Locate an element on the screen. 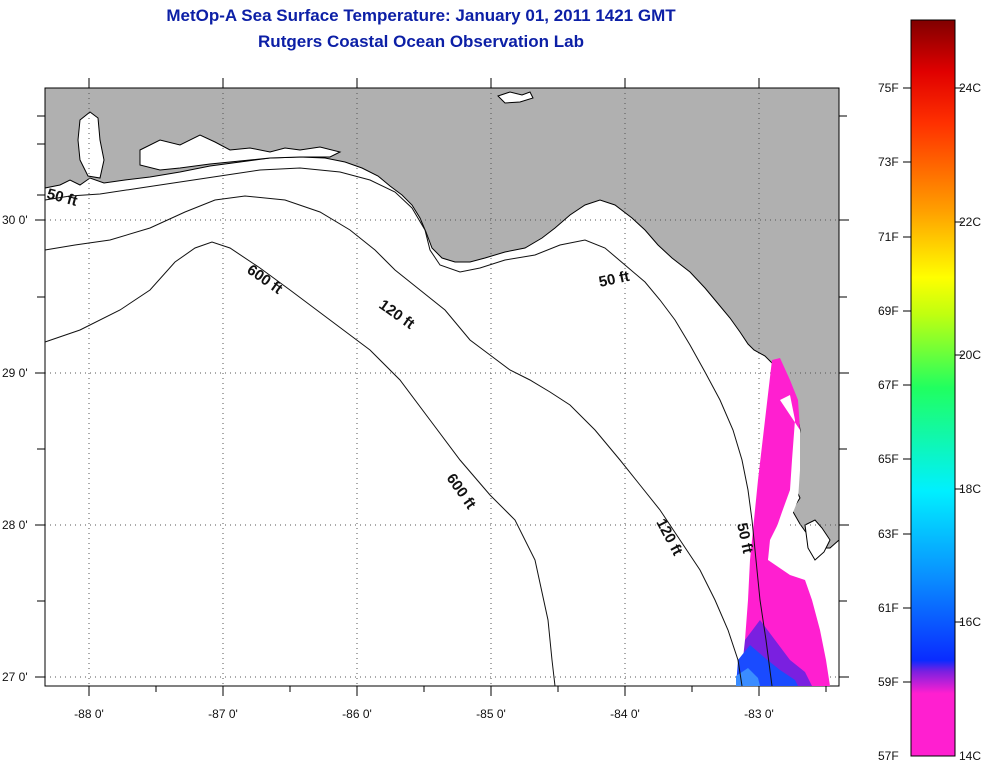 Image resolution: width=992 pixels, height=770 pixels. colorbar-gradient is located at coordinates (933, 388).